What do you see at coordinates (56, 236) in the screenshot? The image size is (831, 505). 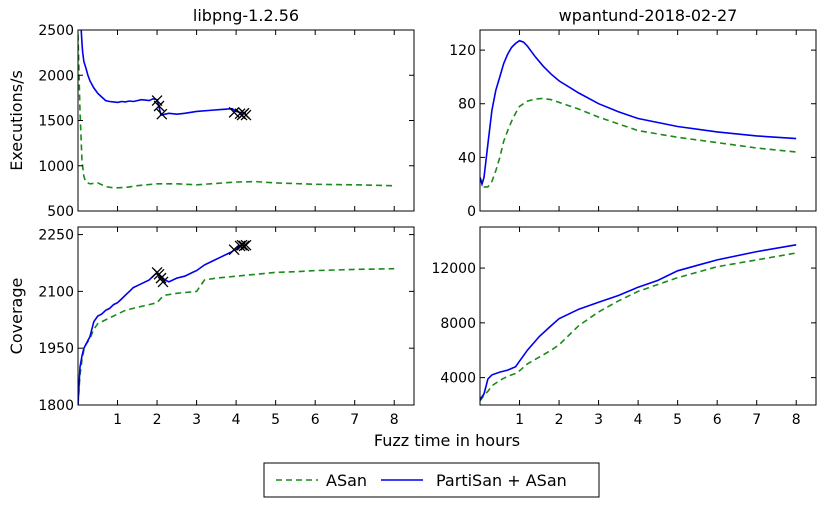 I see `y-tick-label: 2250` at bounding box center [56, 236].